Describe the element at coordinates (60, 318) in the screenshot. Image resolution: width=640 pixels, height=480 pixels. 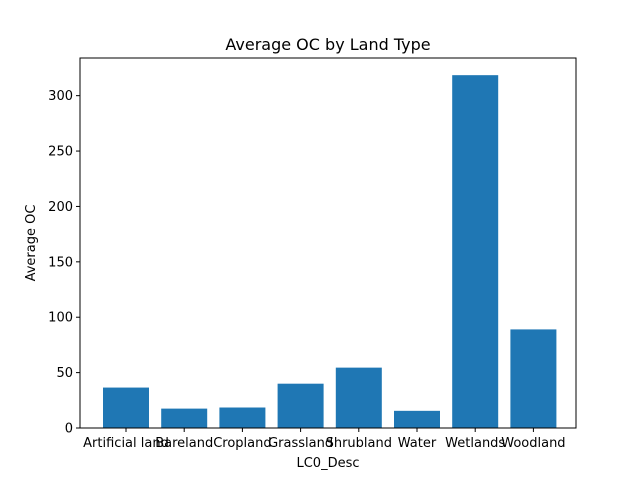
I see `y-tick-label: 100` at that location.